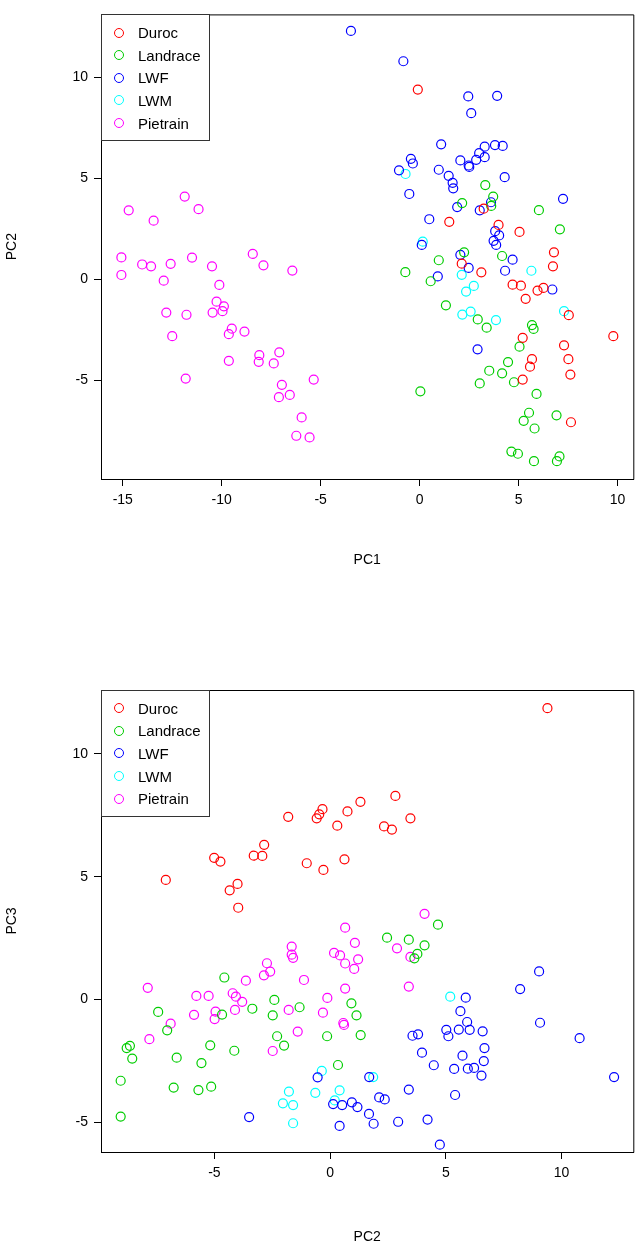 The image size is (639, 1253). Describe the element at coordinates (367, 559) in the screenshot. I see `x-axis-title: PC1` at that location.